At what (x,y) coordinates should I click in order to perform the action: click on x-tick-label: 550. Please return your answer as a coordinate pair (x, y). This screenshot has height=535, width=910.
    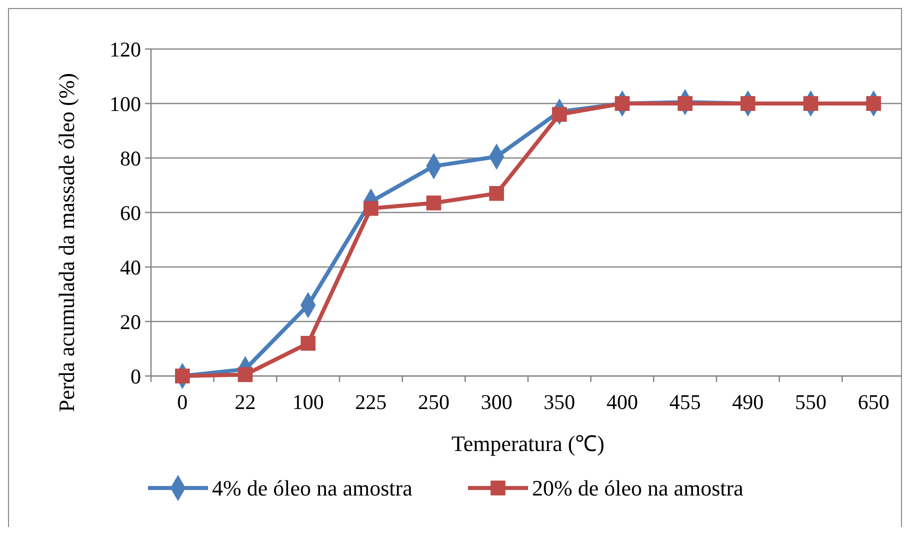
    Looking at the image, I should click on (810, 402).